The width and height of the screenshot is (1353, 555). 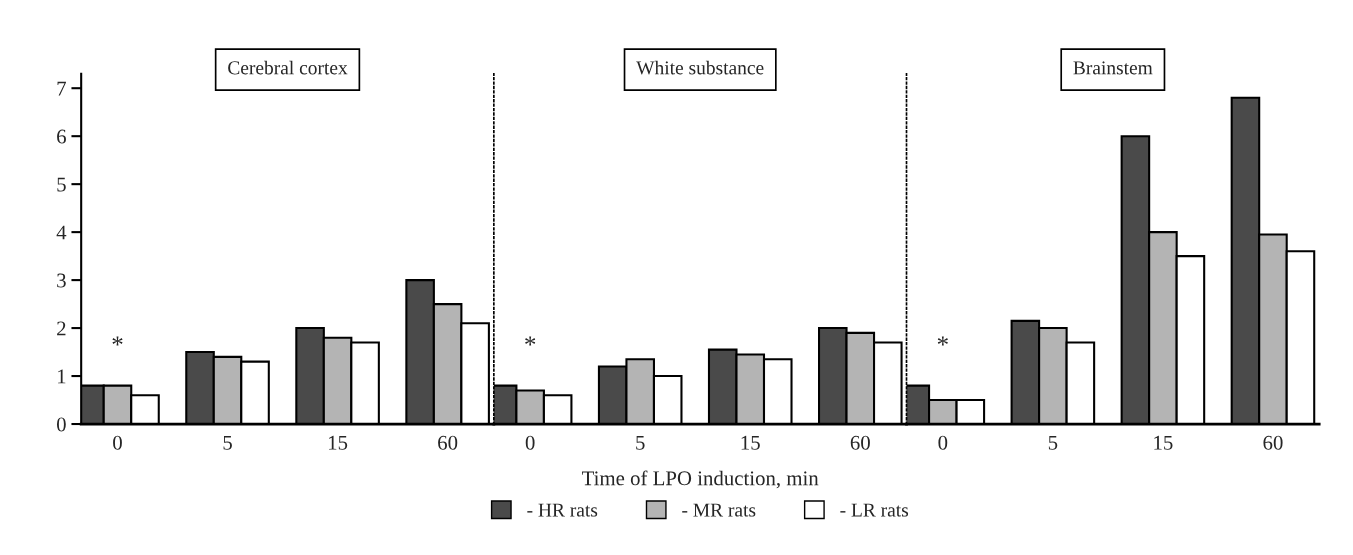 I want to click on y-tick-label: 7, so click(x=61, y=88).